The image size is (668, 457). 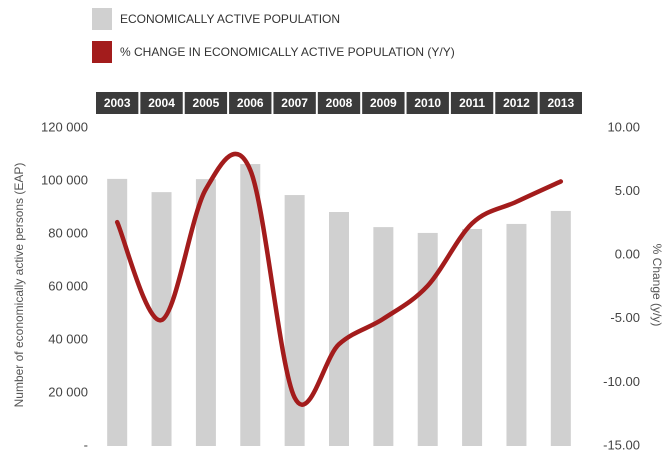 What do you see at coordinates (623, 126) in the screenshot?
I see `y2-tick-label: 10.00` at bounding box center [623, 126].